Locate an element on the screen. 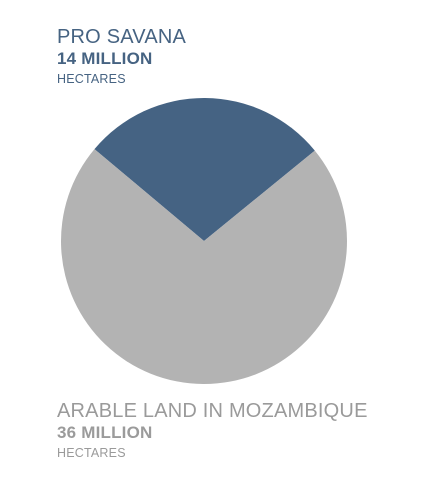  arable-land-unit: HECTARES is located at coordinates (91, 453).